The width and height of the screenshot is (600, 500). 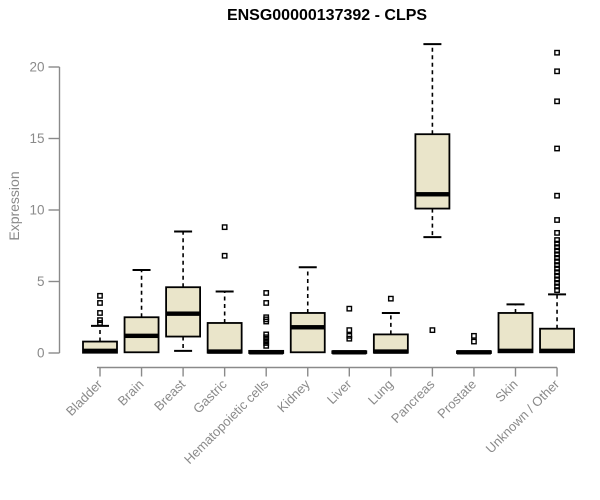 I want to click on y-tick-label: 0, so click(x=41, y=353).